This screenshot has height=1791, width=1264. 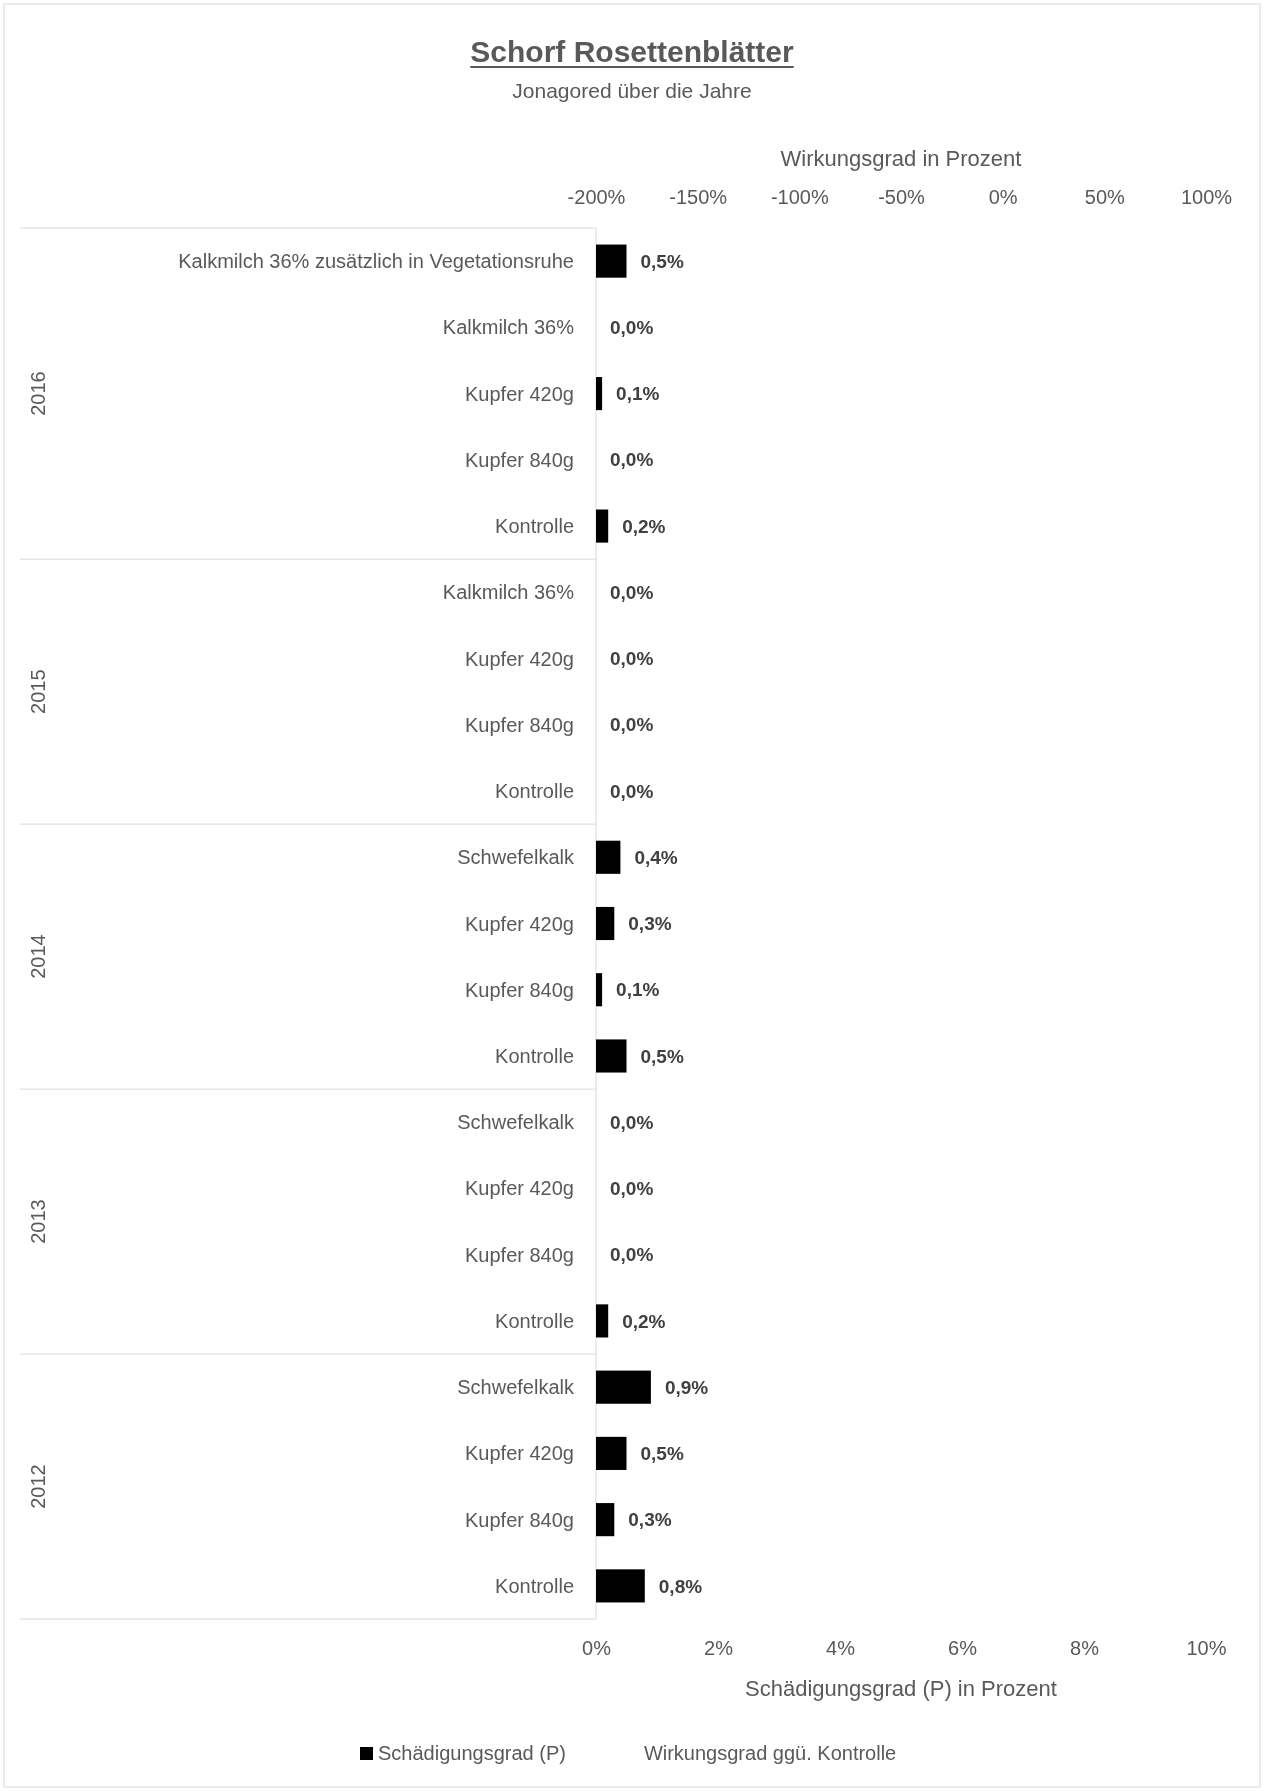 What do you see at coordinates (902, 197) in the screenshot?
I see `x2-tick-label: -50%` at bounding box center [902, 197].